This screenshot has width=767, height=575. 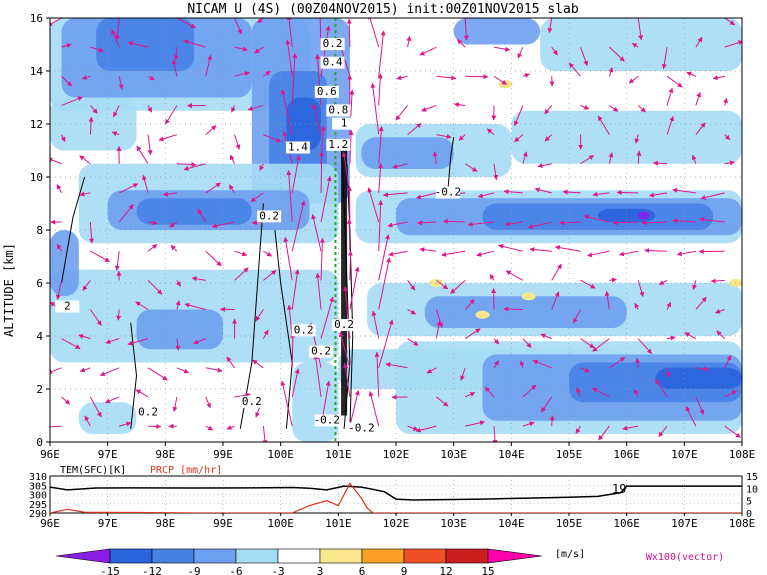 I want to click on lower-x-tick-label: 96E, so click(x=50, y=523).